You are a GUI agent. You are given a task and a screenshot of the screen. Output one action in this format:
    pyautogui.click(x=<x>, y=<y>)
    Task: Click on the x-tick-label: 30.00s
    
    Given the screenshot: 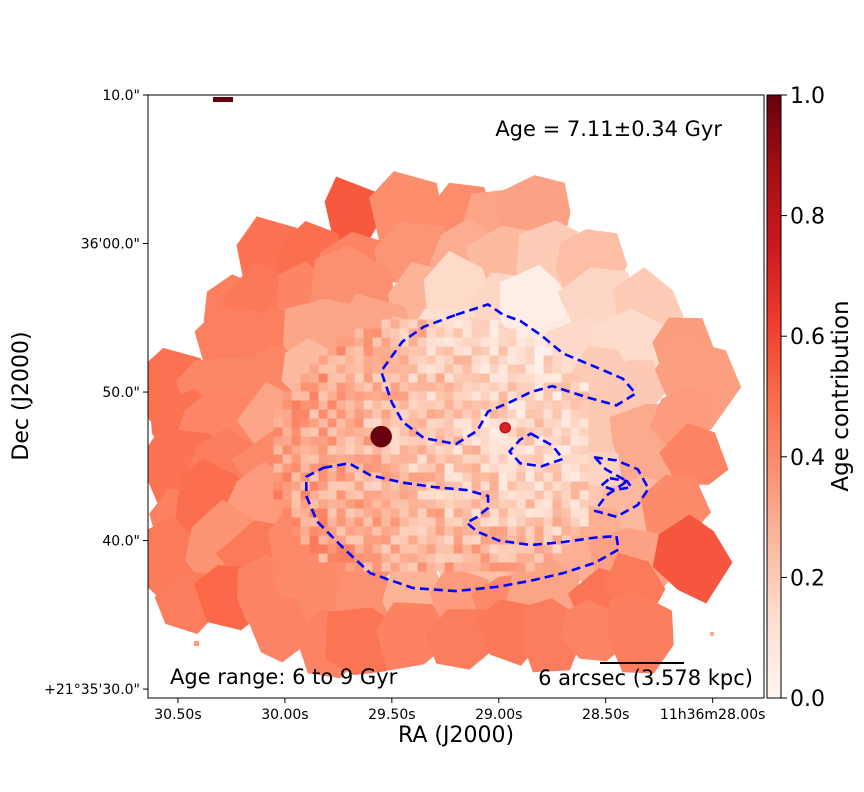 What is the action you would take?
    pyautogui.click(x=284, y=715)
    